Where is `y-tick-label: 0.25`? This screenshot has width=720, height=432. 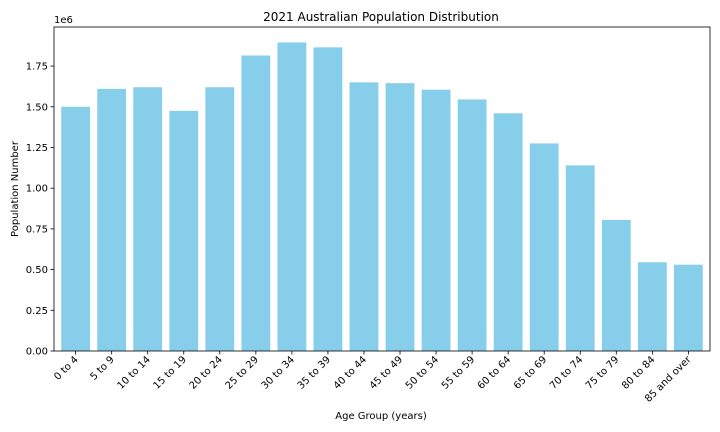
y-tick-label: 0.25 is located at coordinates (37, 311).